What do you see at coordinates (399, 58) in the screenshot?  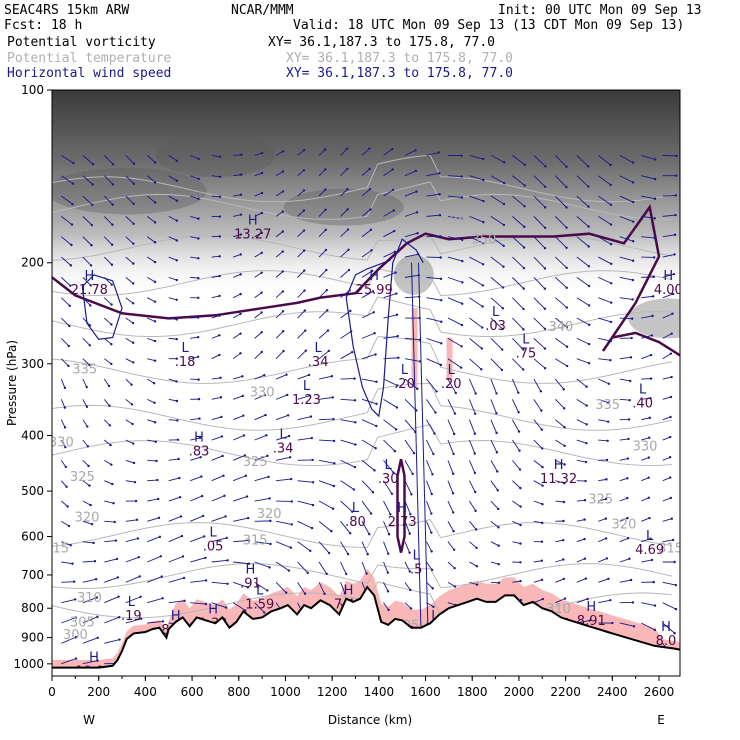 I see `field-xy-theta: XY= 36.1,187.3 to 175.8, 77.0` at bounding box center [399, 58].